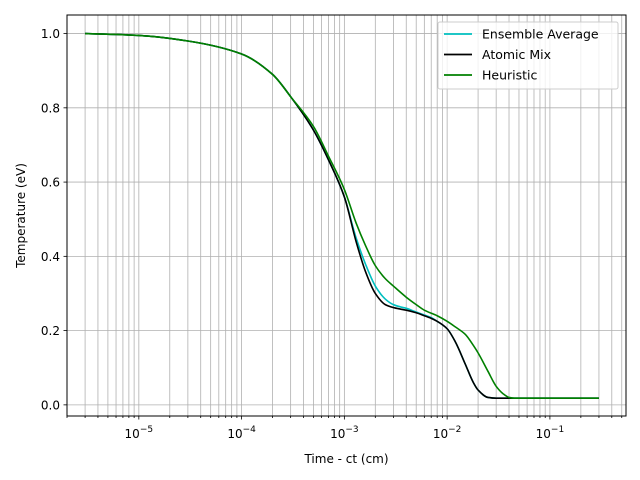 The image size is (640, 480). I want to click on x-tick-label-exponent: −2, so click(454, 430).